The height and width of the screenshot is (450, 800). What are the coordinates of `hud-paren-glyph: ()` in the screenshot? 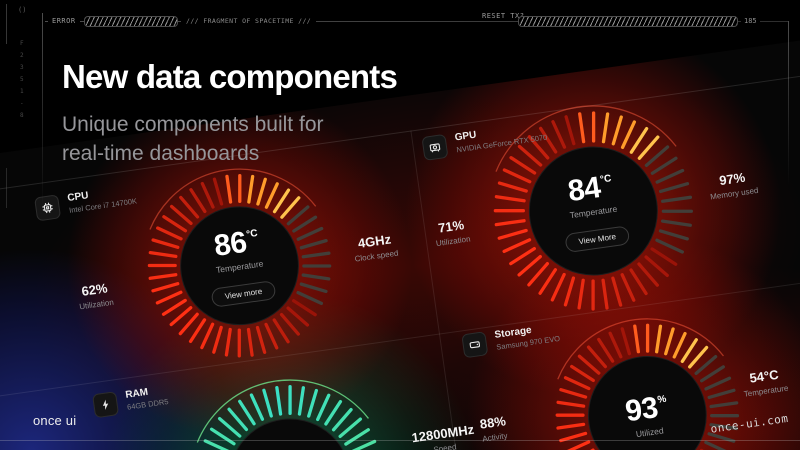 It's located at (22, 10).